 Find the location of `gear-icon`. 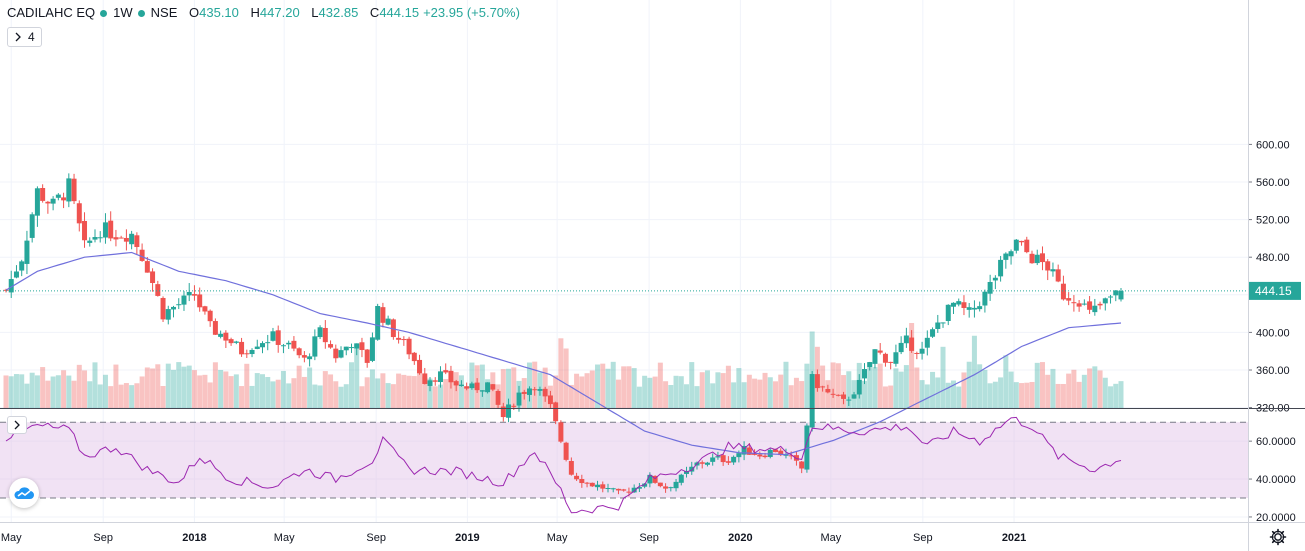

gear-icon is located at coordinates (1278, 537).